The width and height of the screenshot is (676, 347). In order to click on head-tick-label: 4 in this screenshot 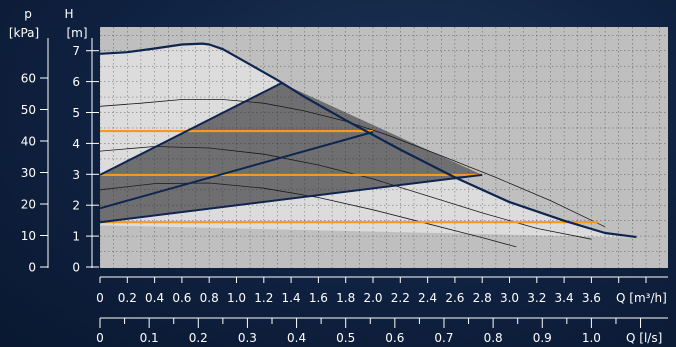, I will do `click(76, 144)`.